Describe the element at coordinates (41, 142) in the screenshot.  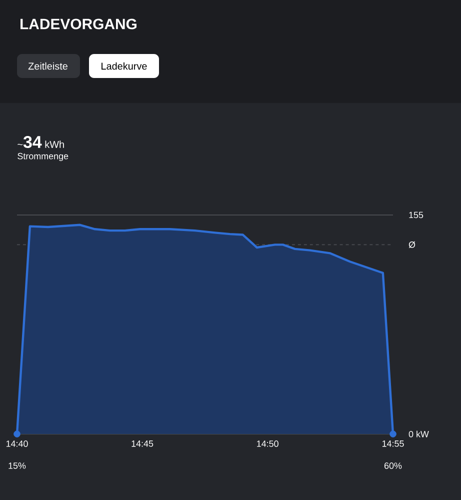
I see `text: ~34 kWh` at that location.